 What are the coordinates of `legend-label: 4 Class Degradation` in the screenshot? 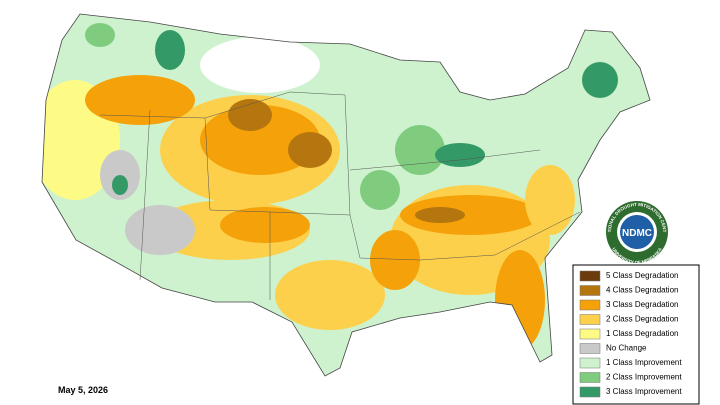 It's located at (642, 290).